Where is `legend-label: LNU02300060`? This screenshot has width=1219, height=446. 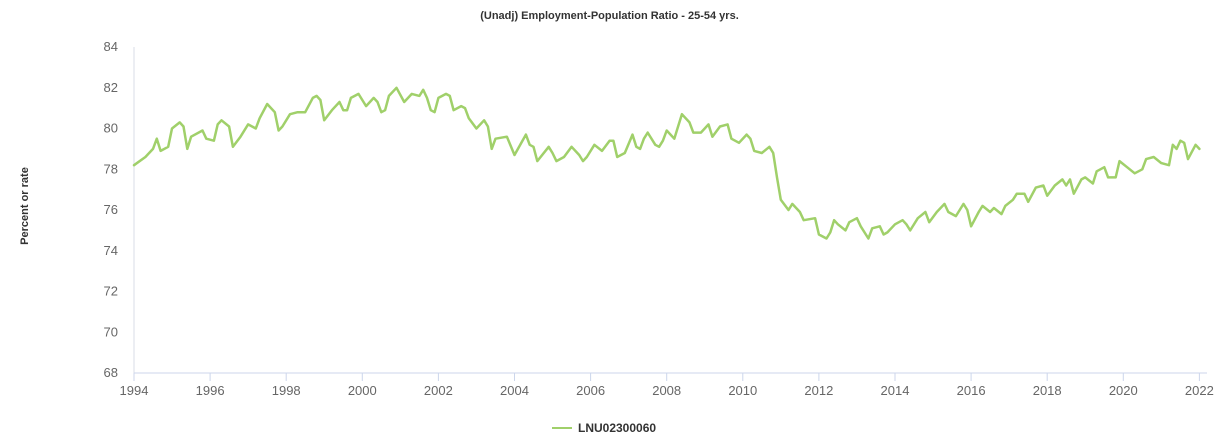
legend-label: LNU02300060 is located at coordinates (617, 428).